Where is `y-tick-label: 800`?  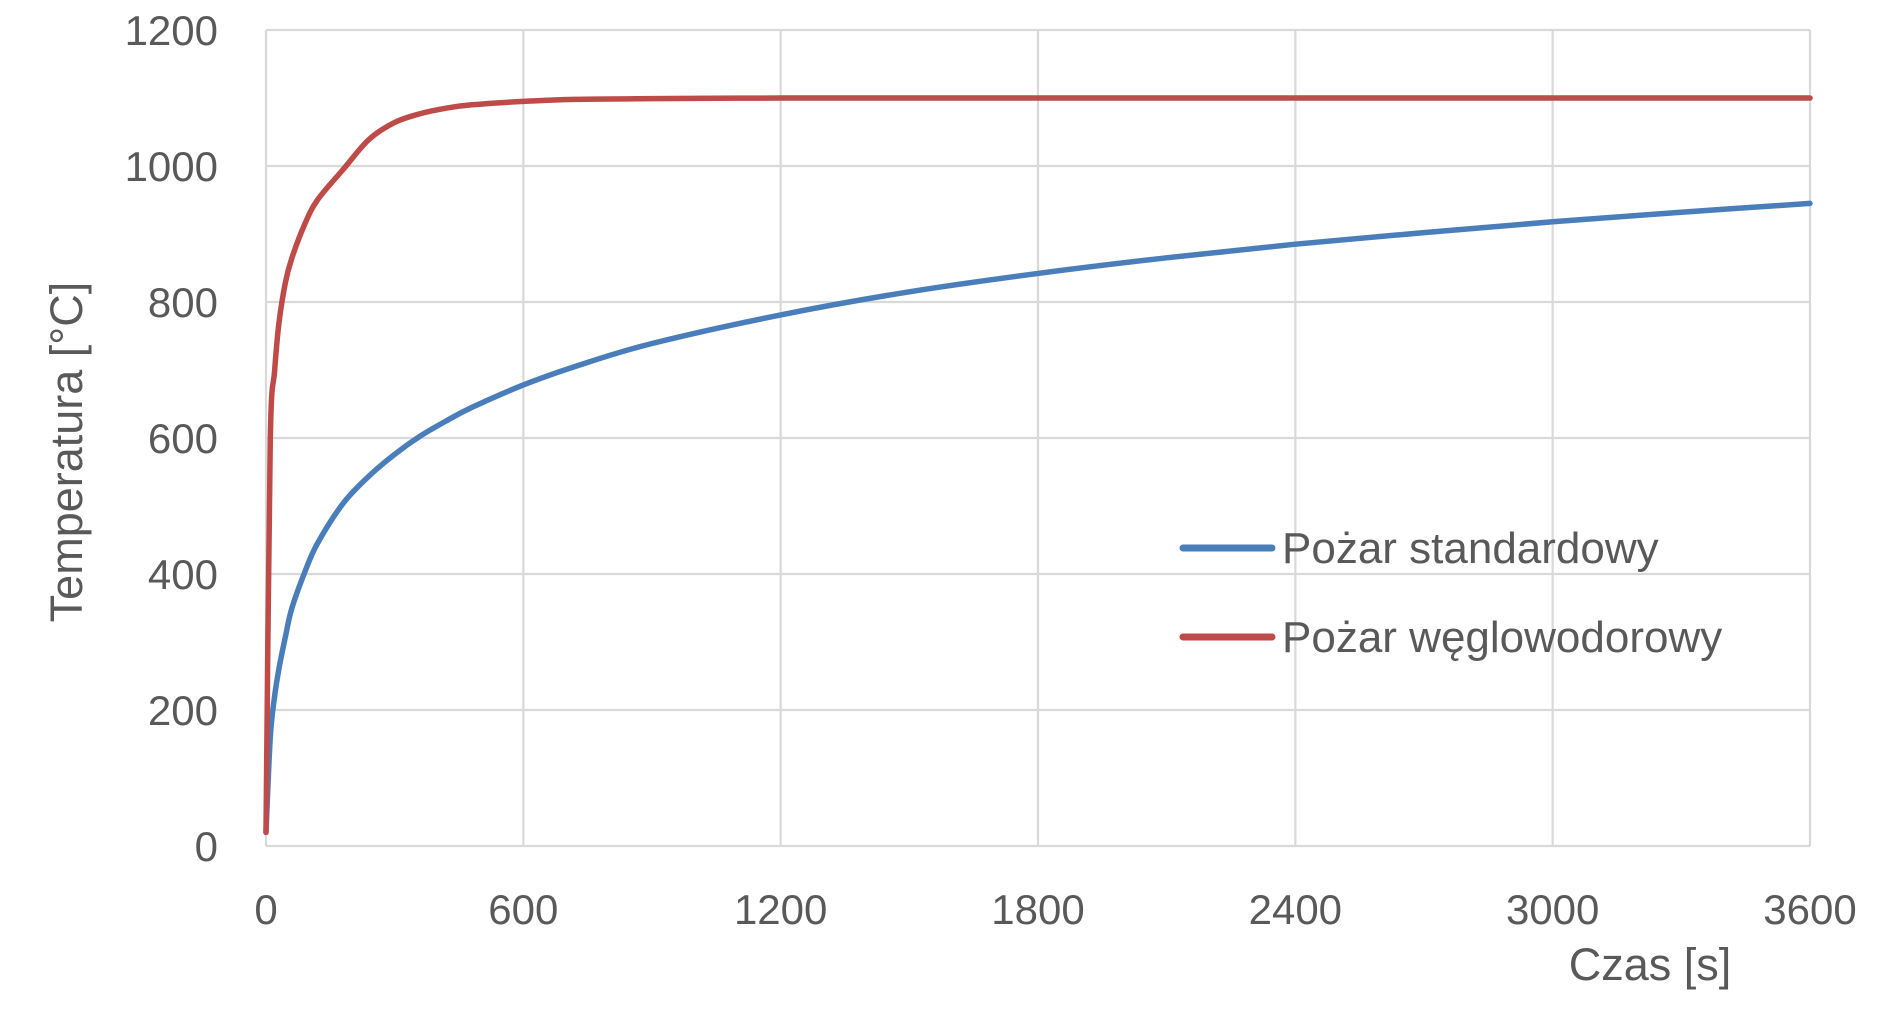 y-tick-label: 800 is located at coordinates (183, 302).